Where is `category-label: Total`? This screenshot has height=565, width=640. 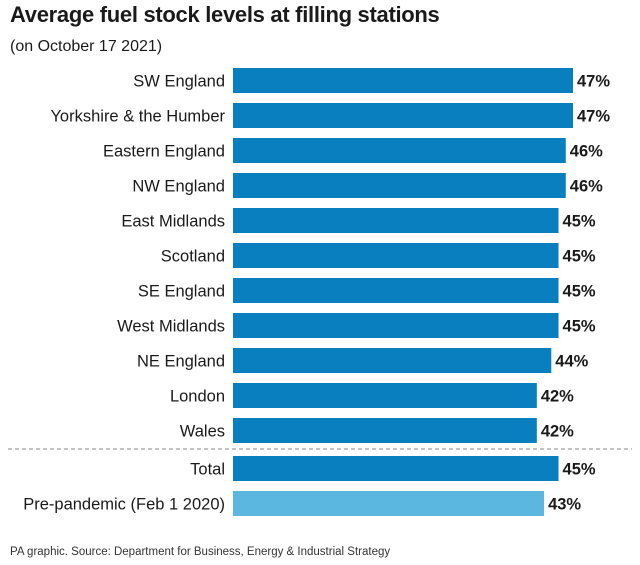 category-label: Total is located at coordinates (207, 470).